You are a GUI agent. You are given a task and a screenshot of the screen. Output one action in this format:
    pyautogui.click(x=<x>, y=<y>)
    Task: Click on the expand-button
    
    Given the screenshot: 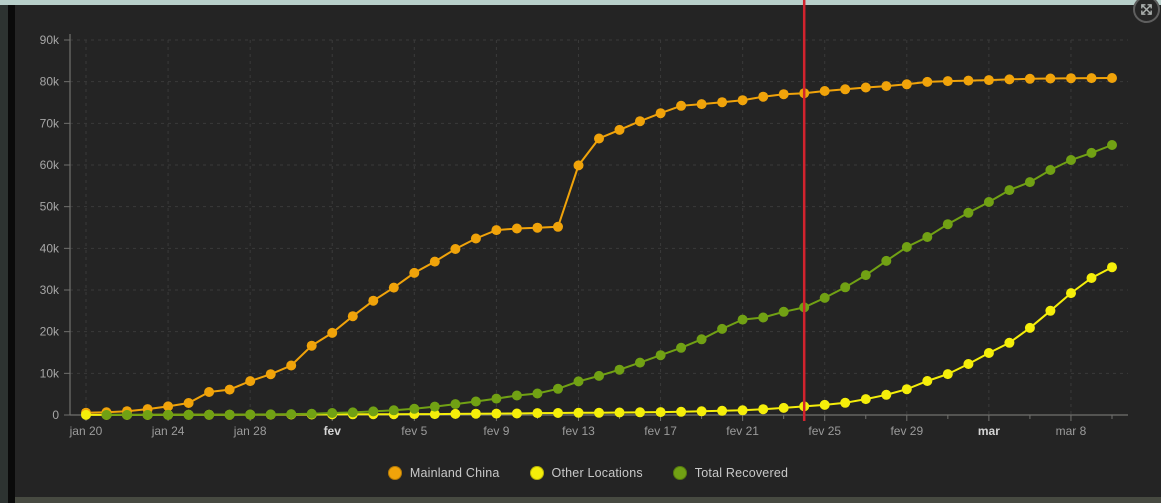 What is the action you would take?
    pyautogui.click(x=1146, y=11)
    